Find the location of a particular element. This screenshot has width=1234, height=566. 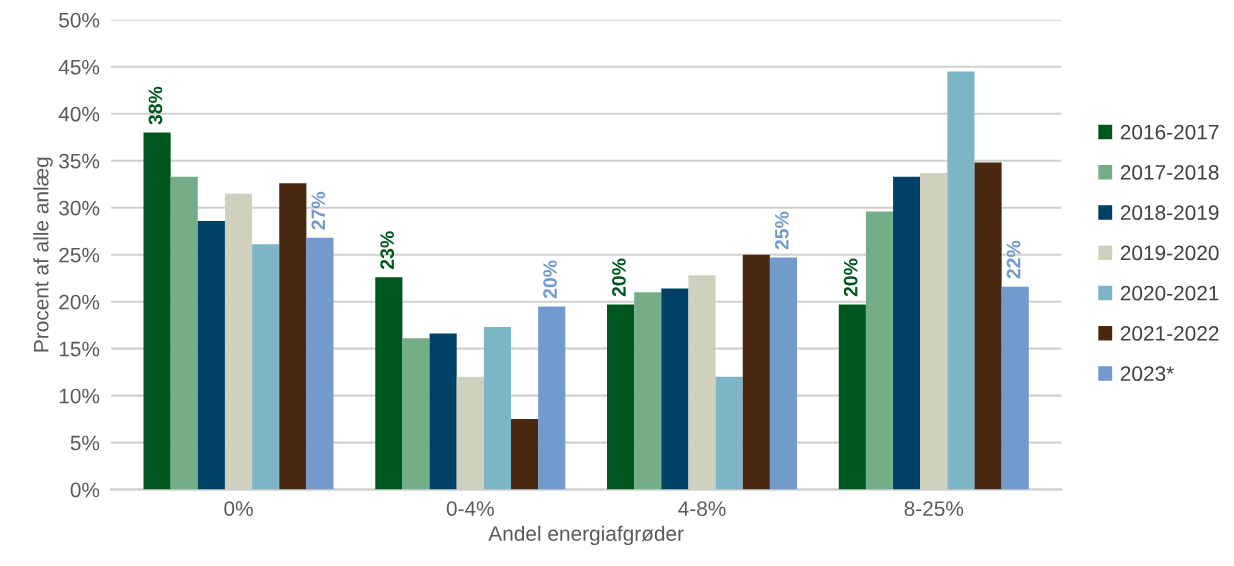

legend-label: 2021-2022 is located at coordinates (1169, 333).